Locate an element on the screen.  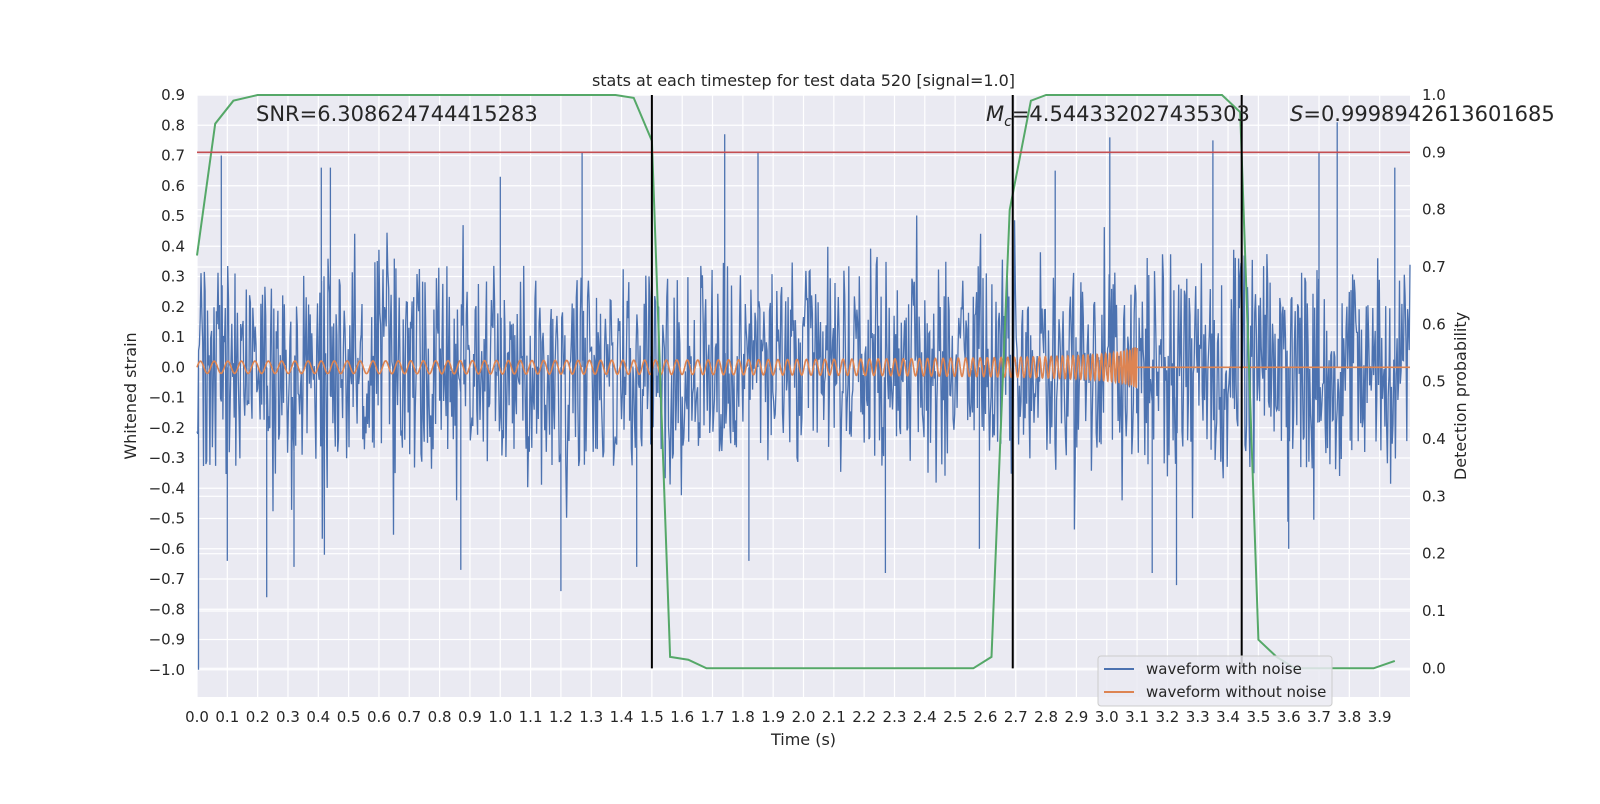
x-tick-label: 3.4 is located at coordinates (1228, 717).